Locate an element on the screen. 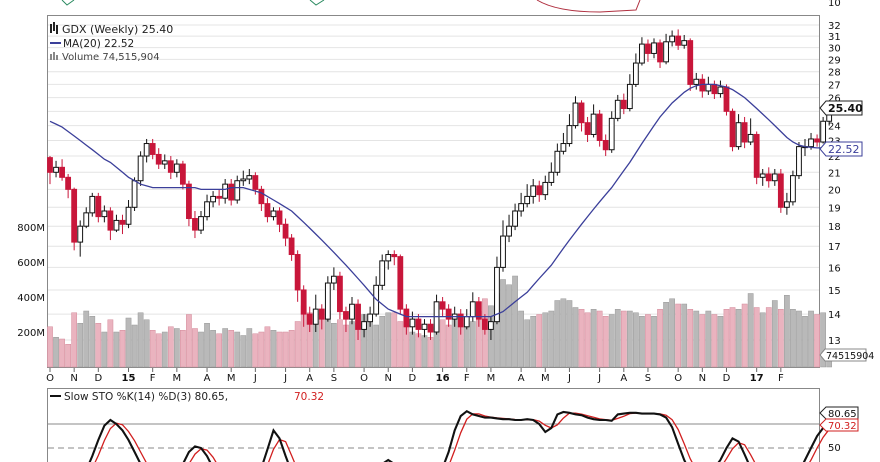  month-axis: O N D 15 F M A M J J A S O N D 16 F M A M J J A S O N D 17 F is located at coordinates (415, 376).